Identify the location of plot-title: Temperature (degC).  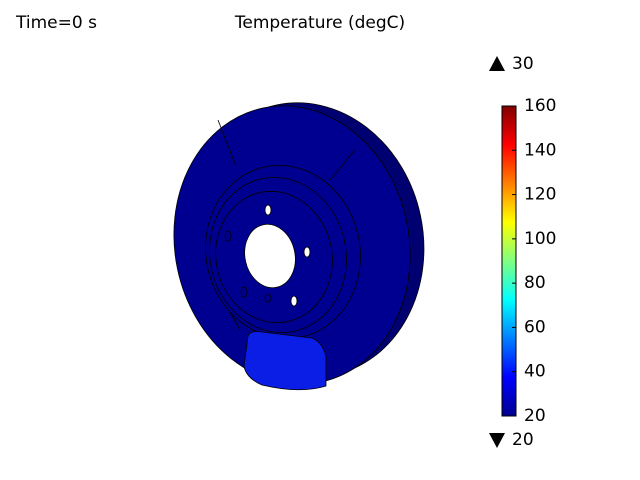
(319, 23).